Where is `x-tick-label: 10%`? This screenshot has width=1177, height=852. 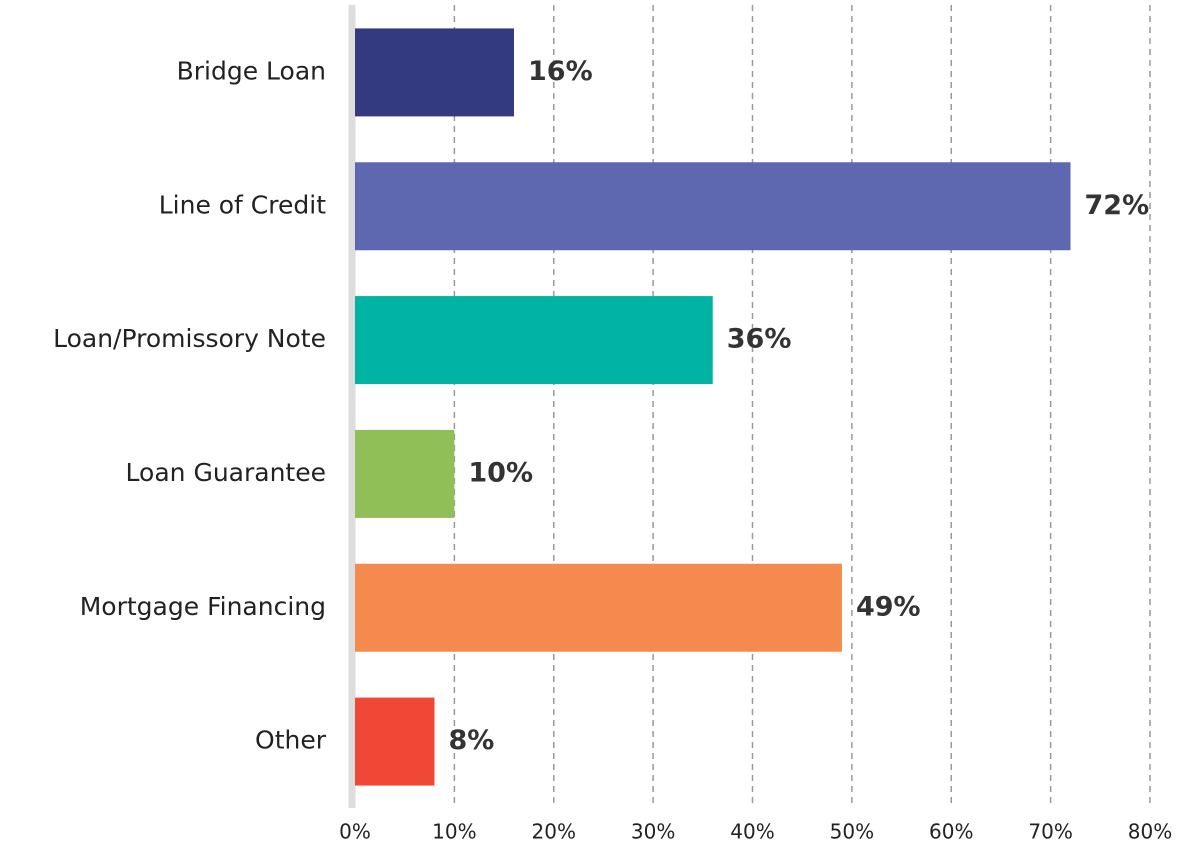 x-tick-label: 10% is located at coordinates (454, 832).